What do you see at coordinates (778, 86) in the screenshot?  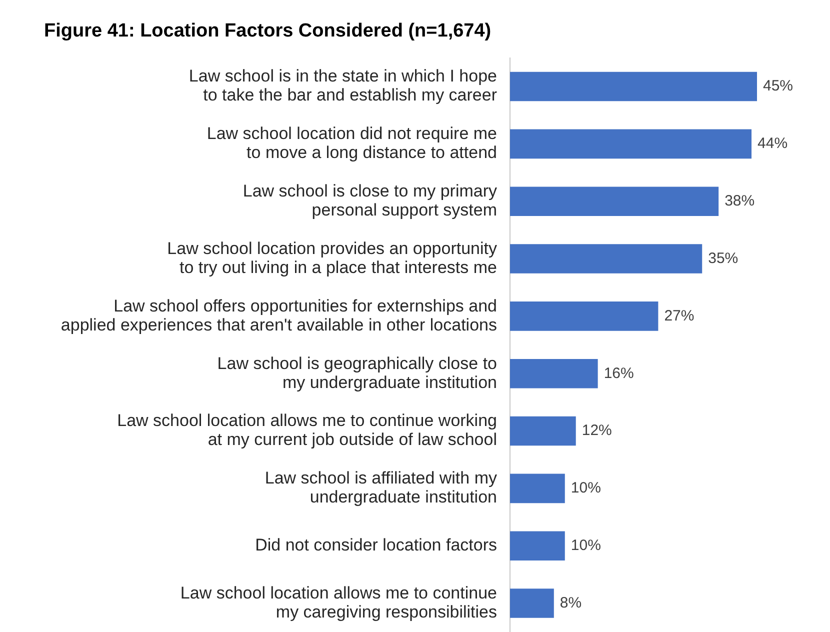 I see `data-label: 45%` at bounding box center [778, 86].